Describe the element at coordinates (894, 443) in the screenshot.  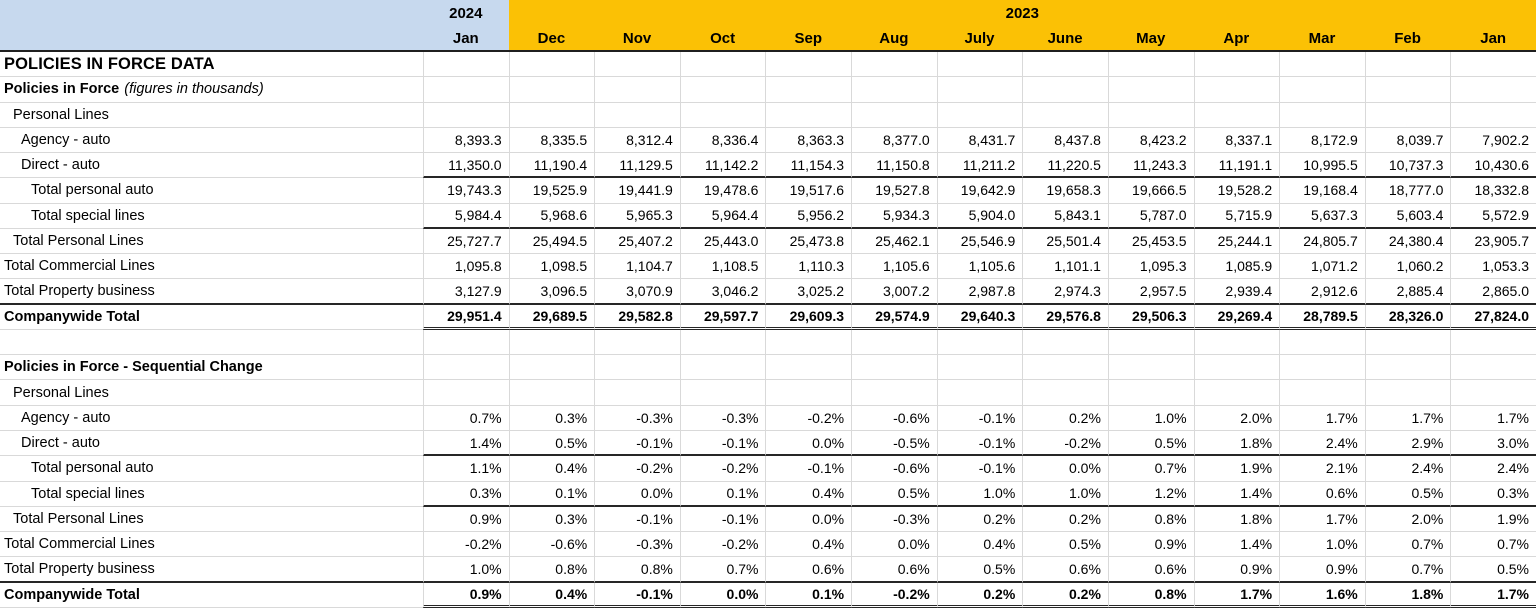
I see `data-cell: -0.5%` at that location.